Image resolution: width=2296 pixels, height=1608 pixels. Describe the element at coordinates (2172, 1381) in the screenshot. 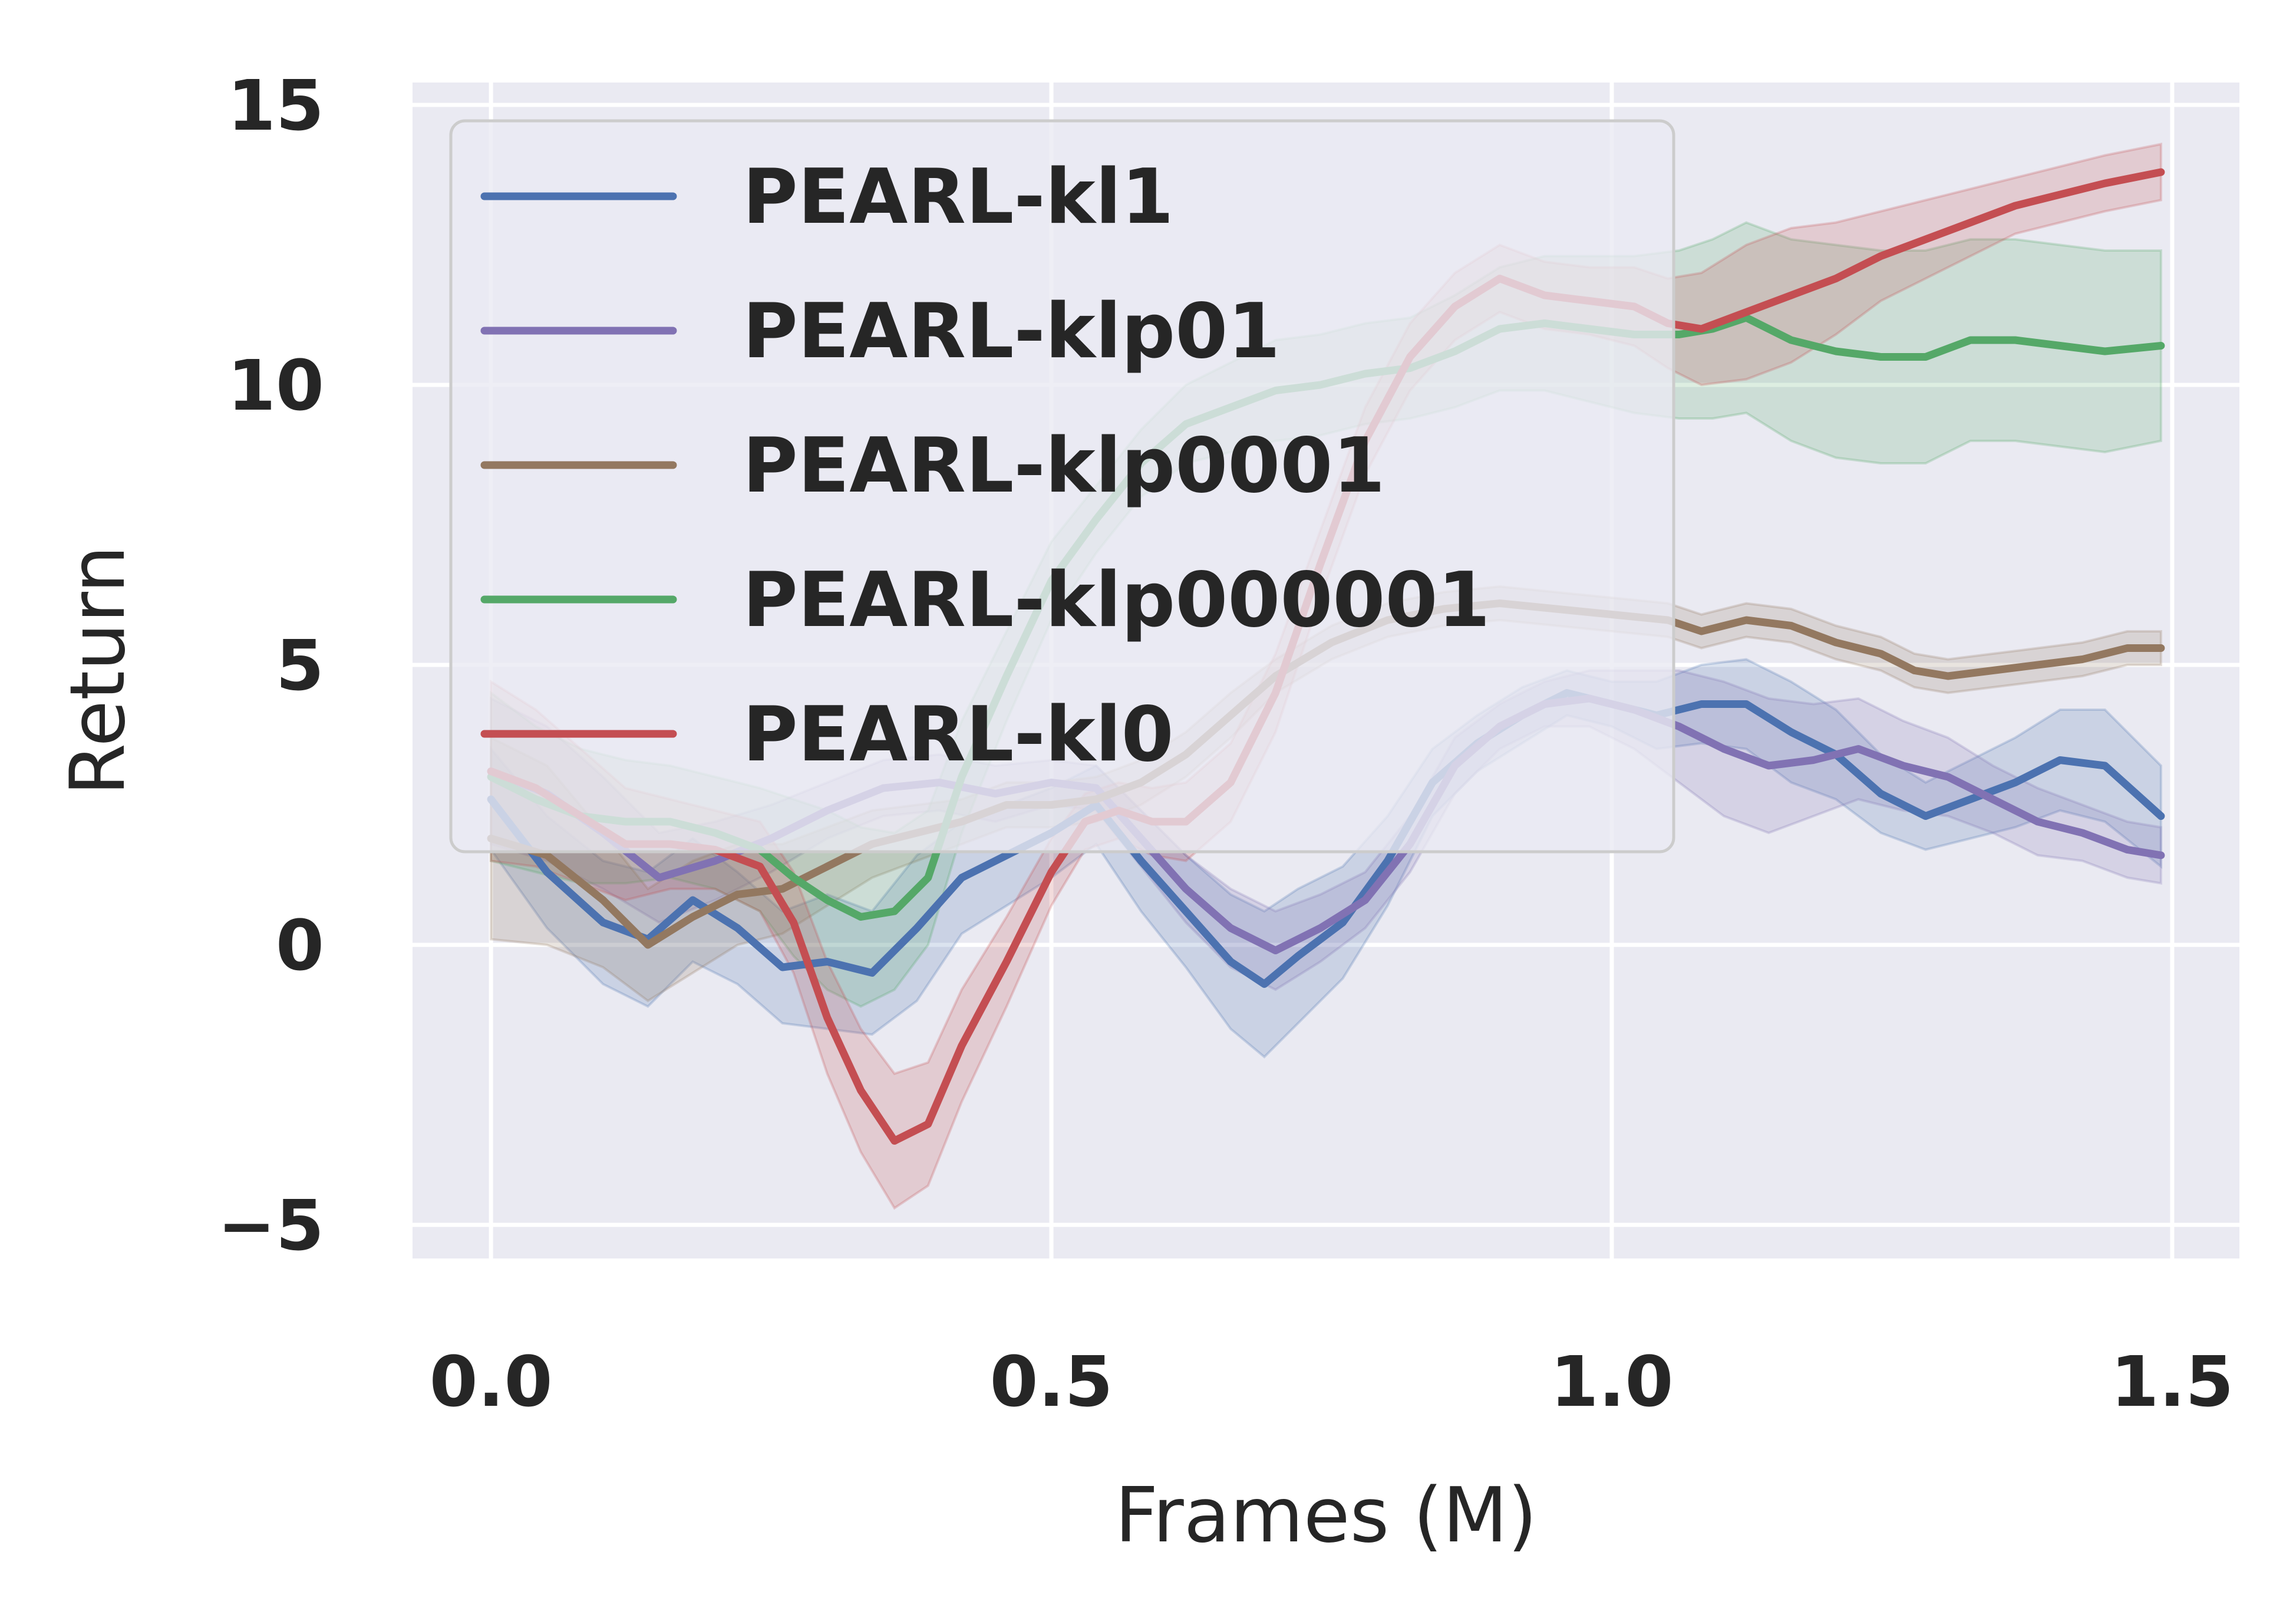

I see `x-tick-label-3: 1.5` at that location.